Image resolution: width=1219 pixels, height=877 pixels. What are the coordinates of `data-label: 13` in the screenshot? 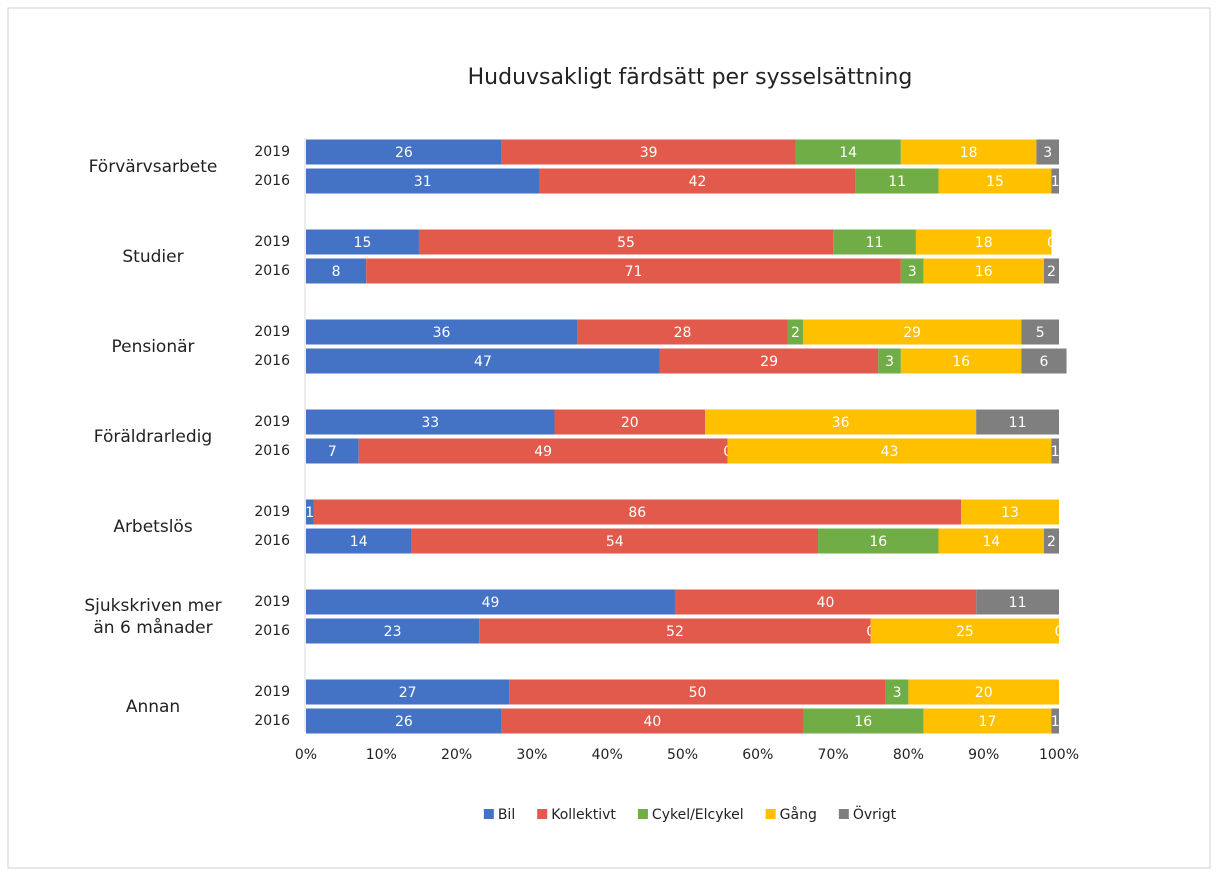 It's located at (1010, 513).